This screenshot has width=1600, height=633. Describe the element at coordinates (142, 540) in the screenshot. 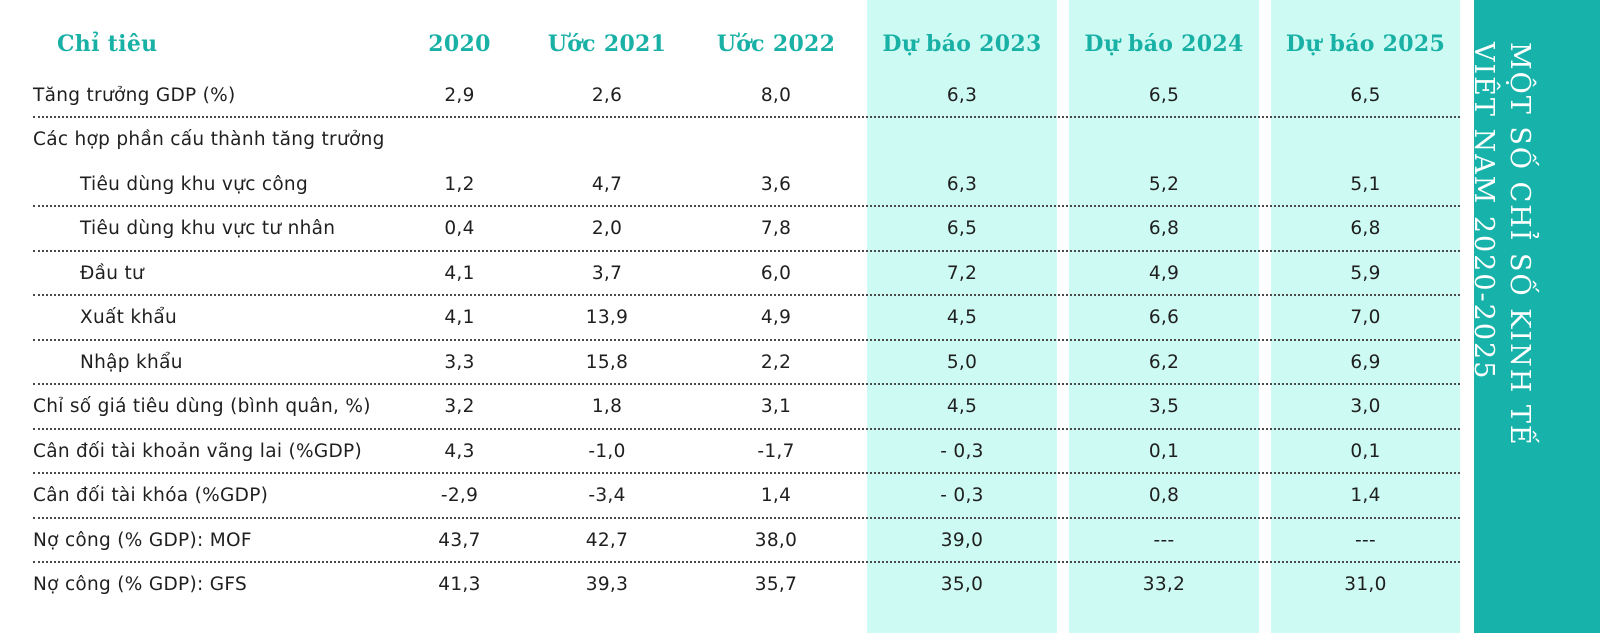

I see `row-label: Nợ công (% GDP): MOF` at that location.